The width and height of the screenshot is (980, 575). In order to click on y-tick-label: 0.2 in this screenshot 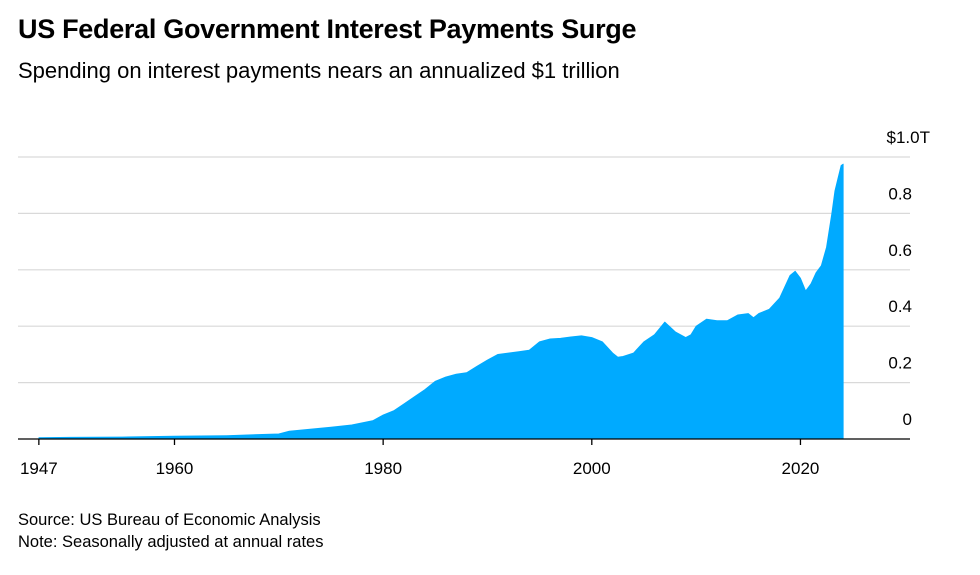, I will do `click(900, 363)`.